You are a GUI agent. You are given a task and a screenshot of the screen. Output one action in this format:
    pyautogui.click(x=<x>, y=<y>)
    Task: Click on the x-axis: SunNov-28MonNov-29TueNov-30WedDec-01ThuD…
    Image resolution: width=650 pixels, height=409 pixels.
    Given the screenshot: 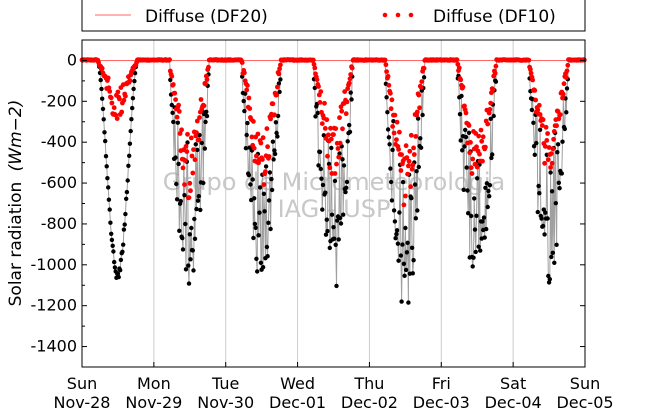 What is the action you would take?
    pyautogui.click(x=334, y=385)
    